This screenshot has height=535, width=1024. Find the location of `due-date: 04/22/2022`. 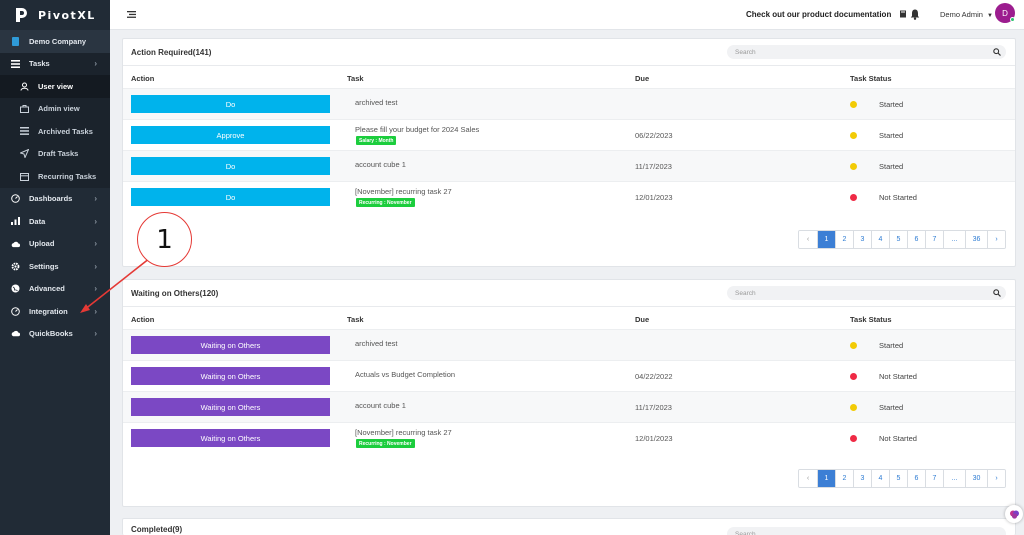

due-date: 04/22/2022 is located at coordinates (654, 376).